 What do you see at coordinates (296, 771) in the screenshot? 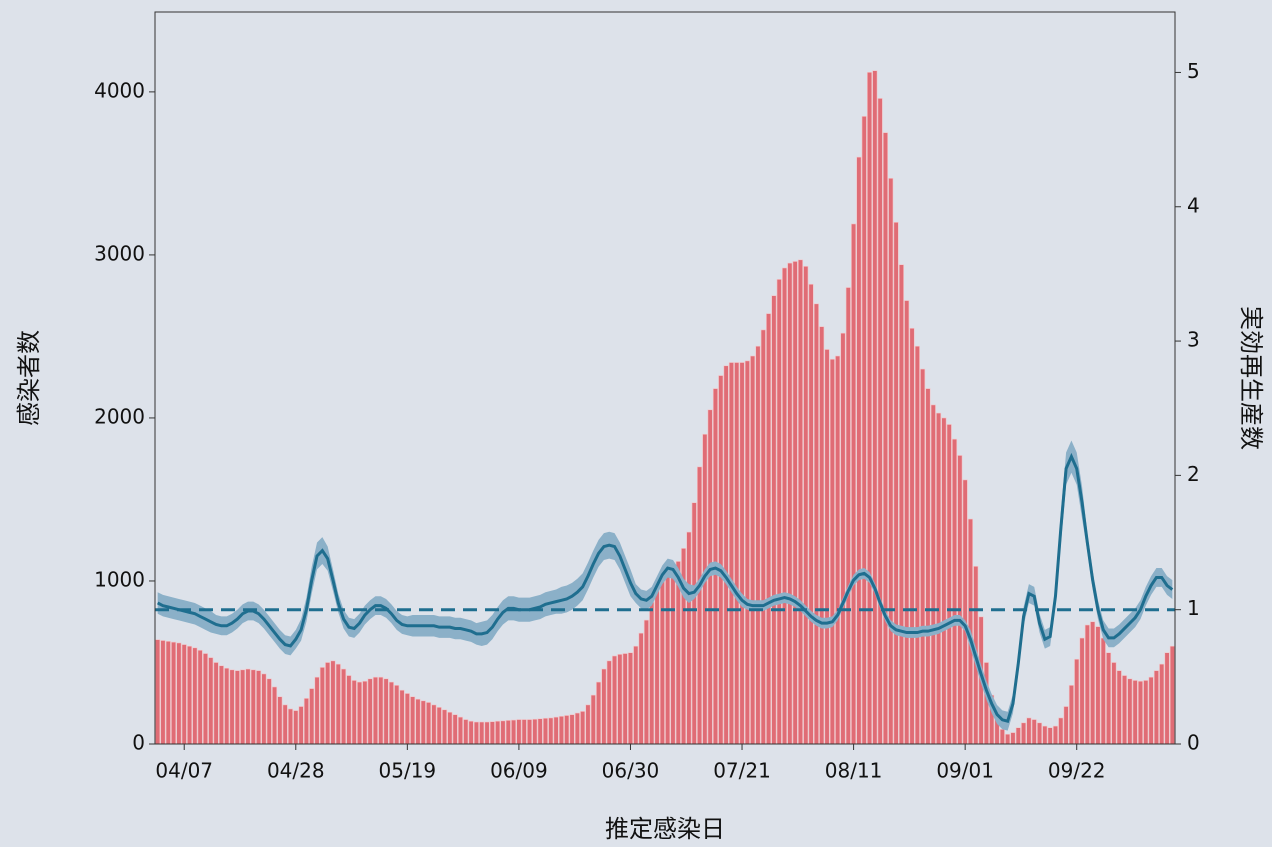
I see `x-tick-label: 04/28` at bounding box center [296, 771].